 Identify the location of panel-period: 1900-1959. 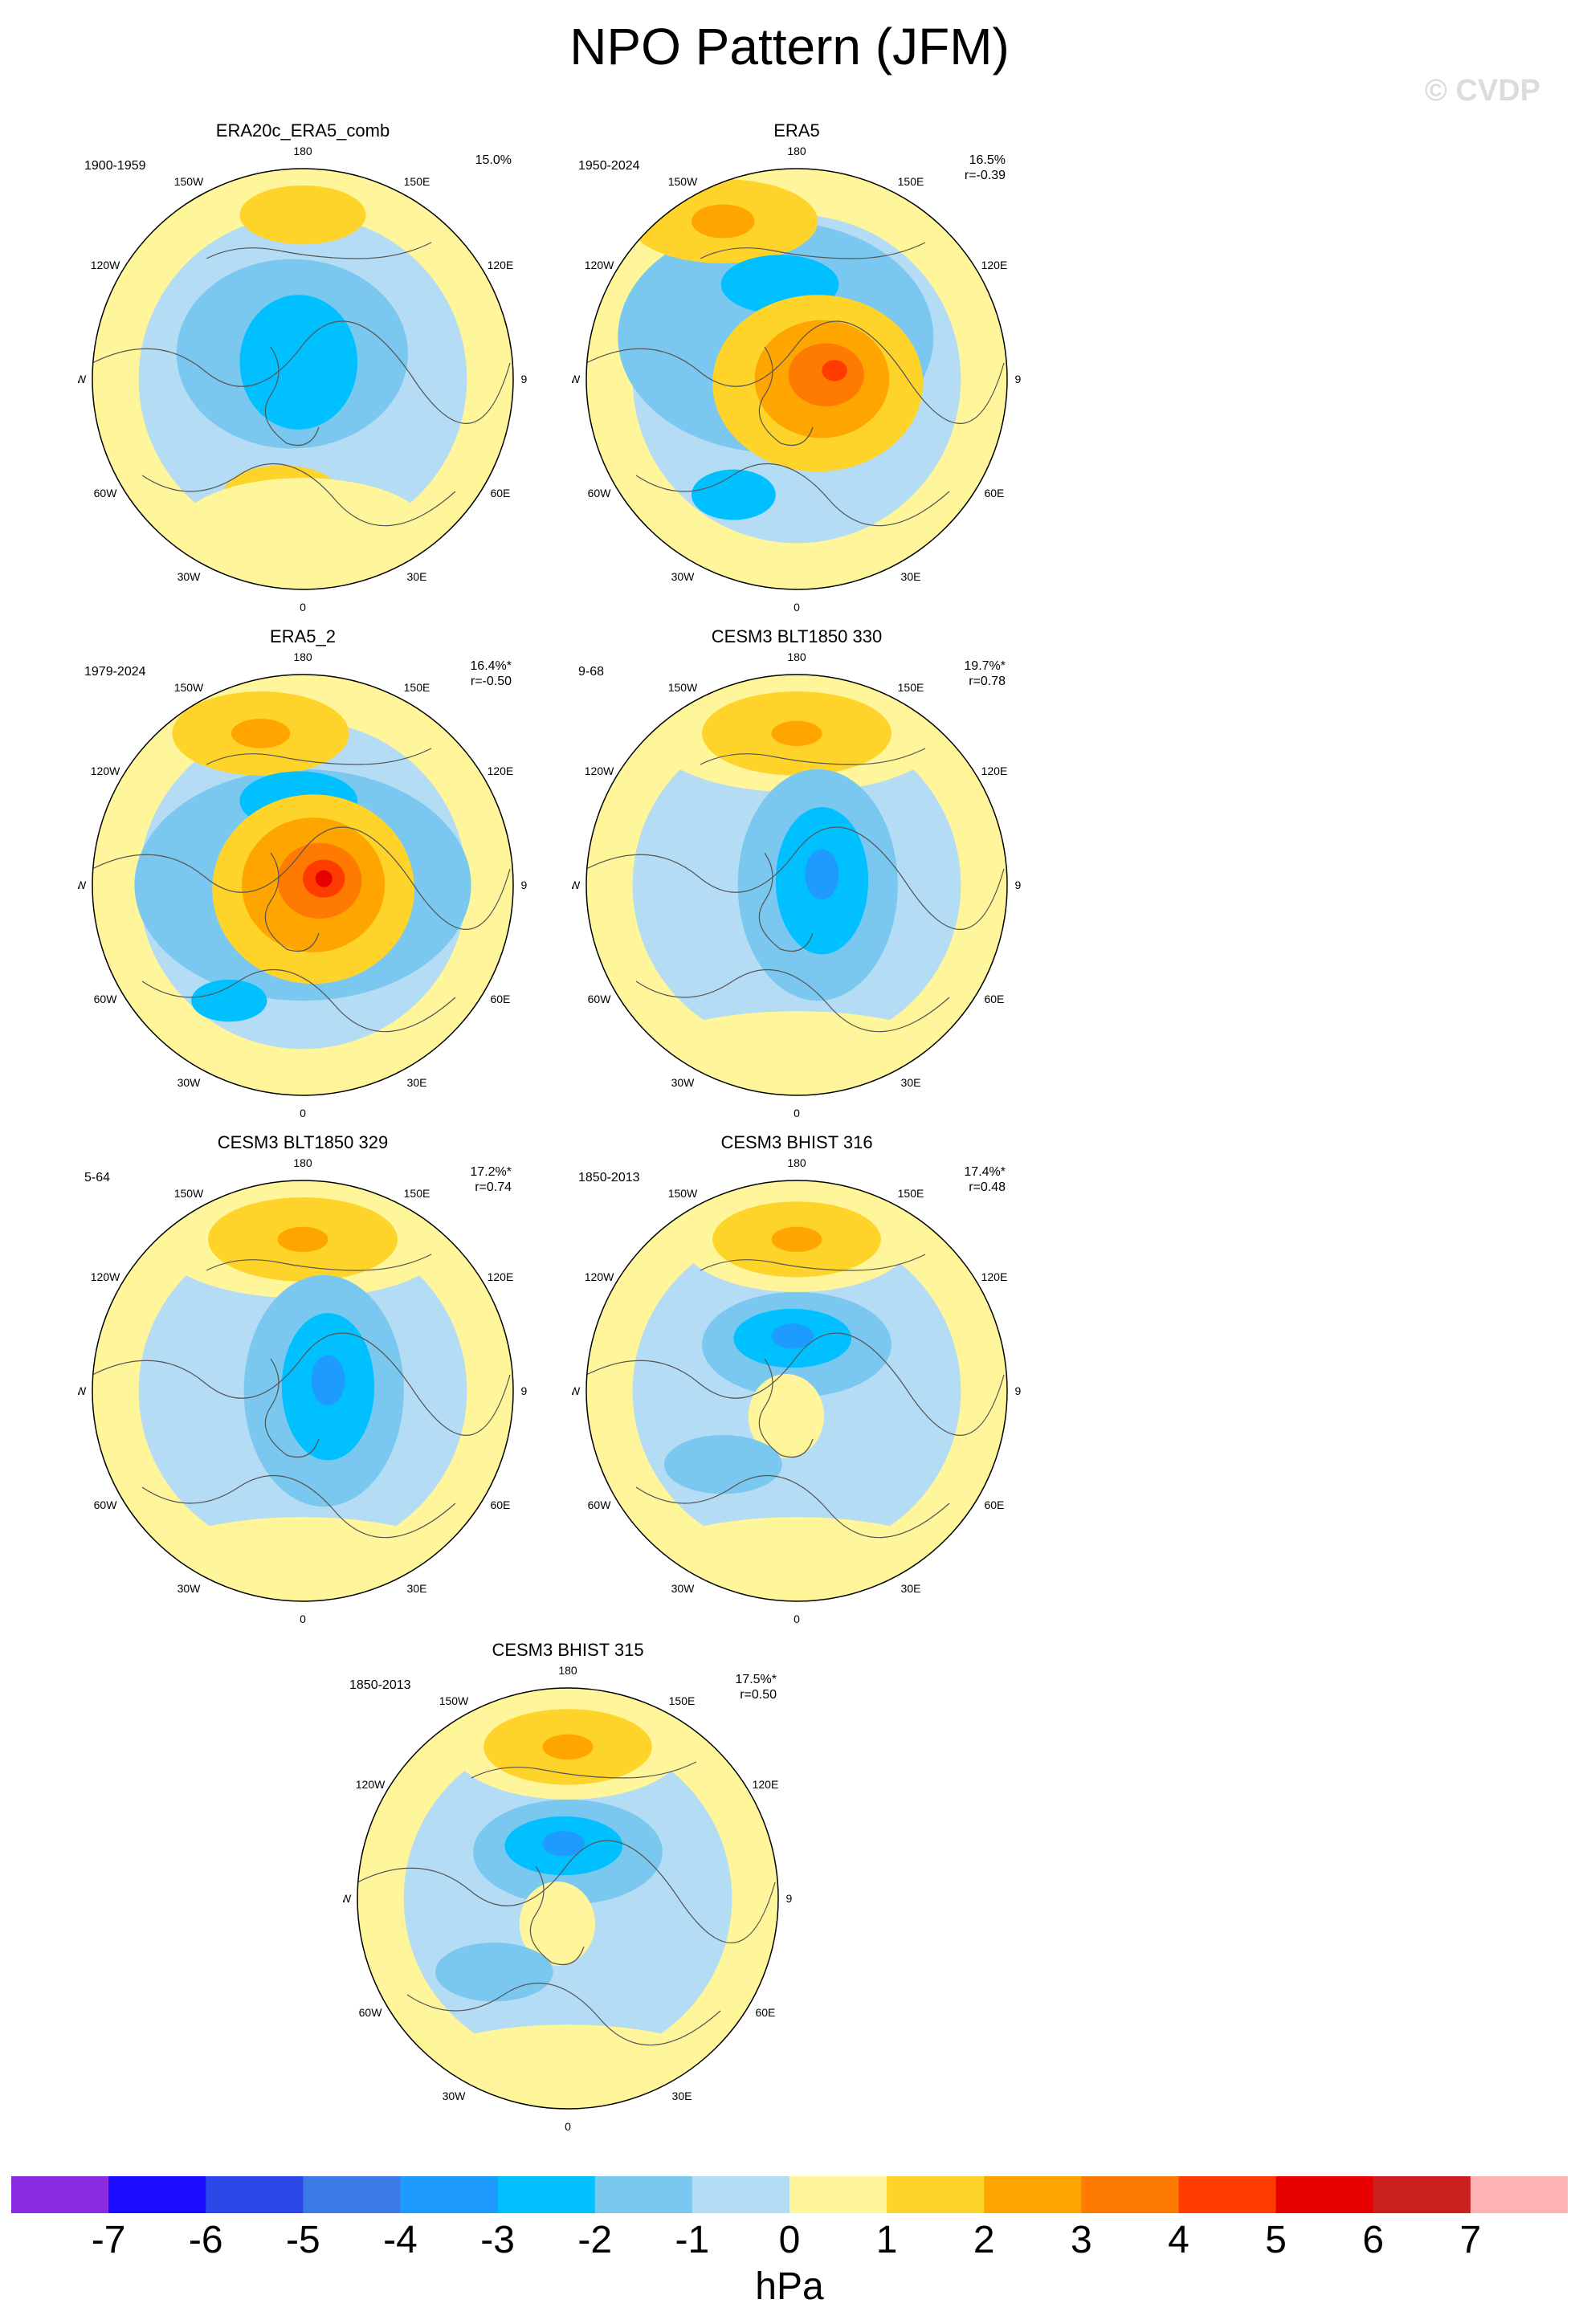
(115, 166).